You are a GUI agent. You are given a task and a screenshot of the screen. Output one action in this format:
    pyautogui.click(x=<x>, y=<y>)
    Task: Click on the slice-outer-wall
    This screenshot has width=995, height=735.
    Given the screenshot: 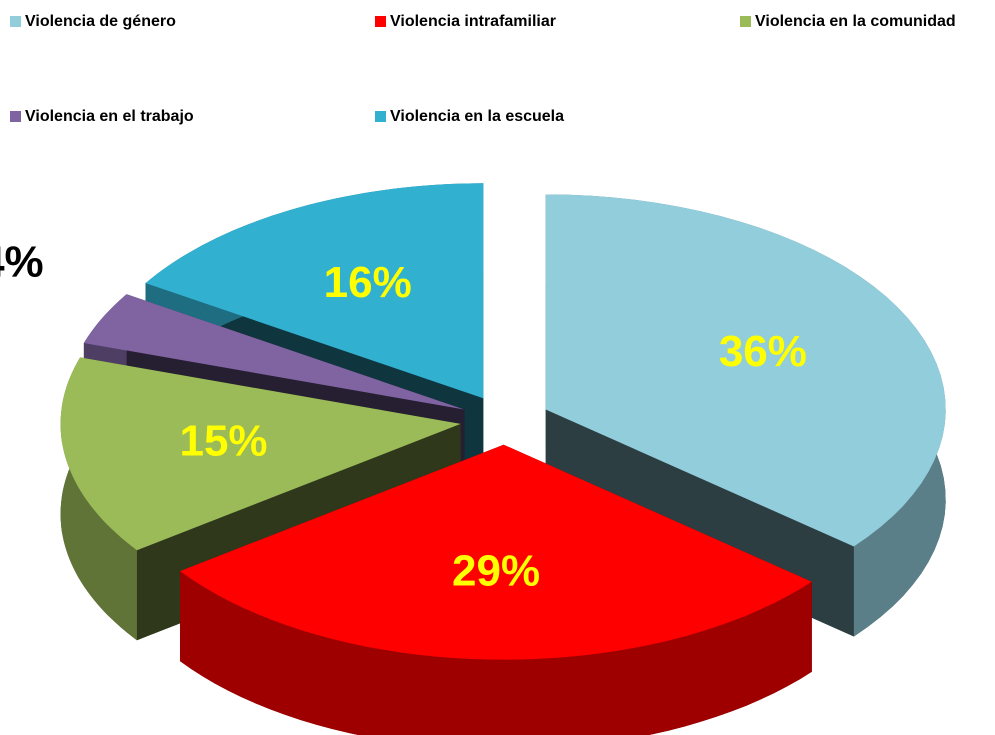 What is the action you would take?
    pyautogui.click(x=496, y=653)
    